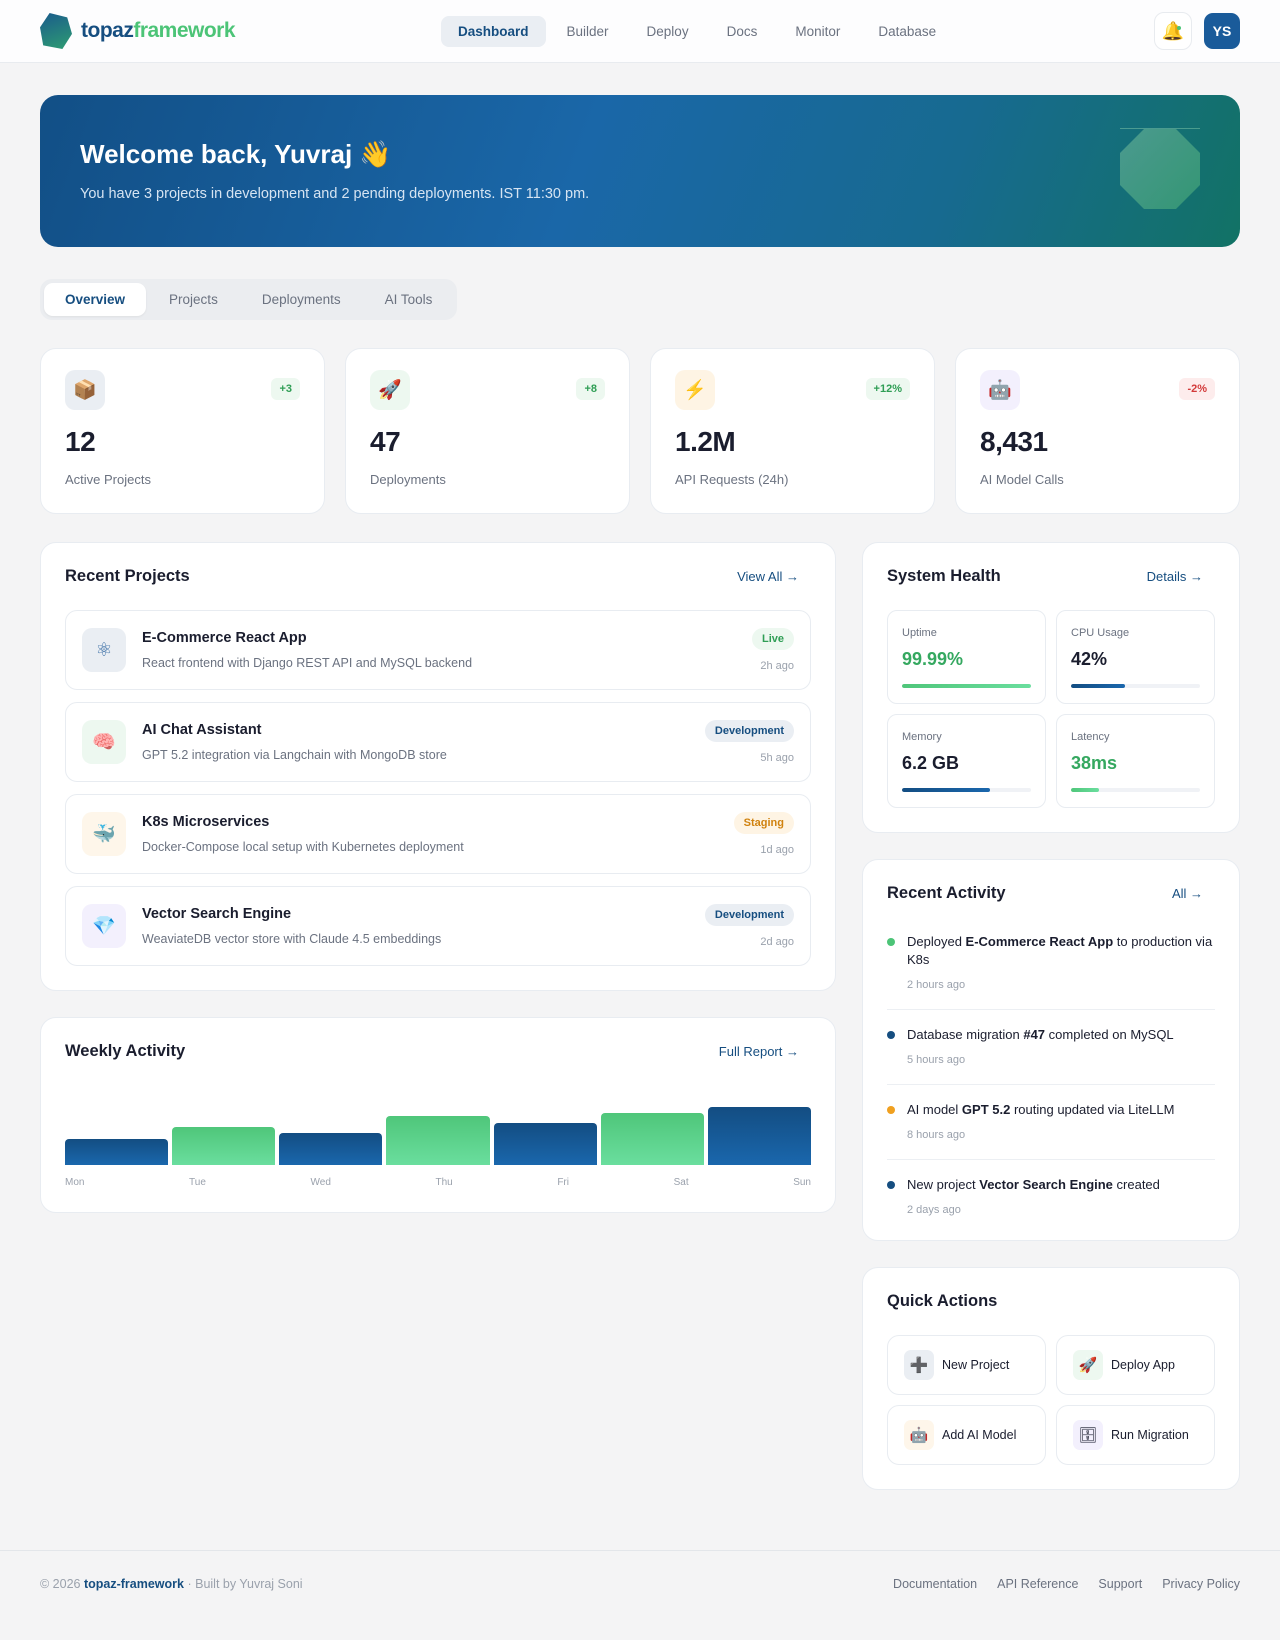 Image resolution: width=1280 pixels, height=1640 pixels. I want to click on footer-link-api-reference: API Reference, so click(1038, 1584).